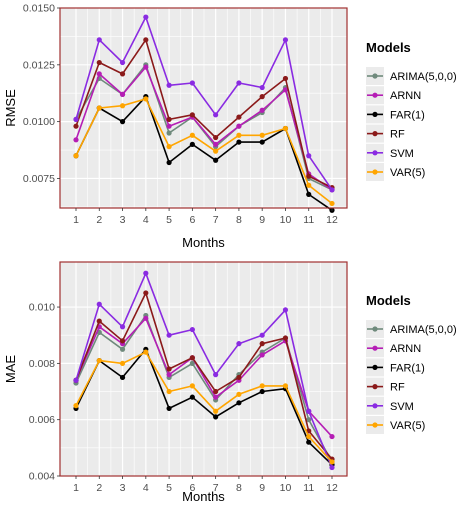 The image size is (474, 511). Describe the element at coordinates (39, 65) in the screenshot. I see `y-tick-label: 0.0125` at that location.